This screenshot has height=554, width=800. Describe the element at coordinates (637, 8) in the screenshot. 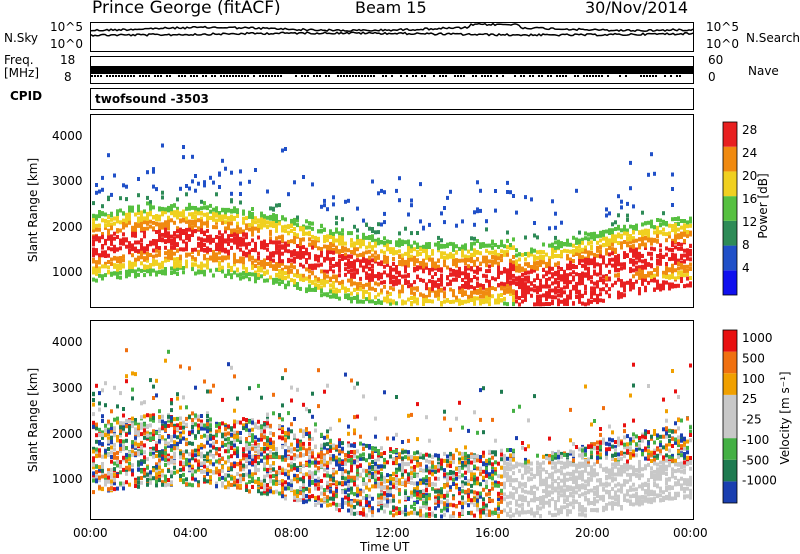

I see `date-title: 30/Nov/2014` at that location.